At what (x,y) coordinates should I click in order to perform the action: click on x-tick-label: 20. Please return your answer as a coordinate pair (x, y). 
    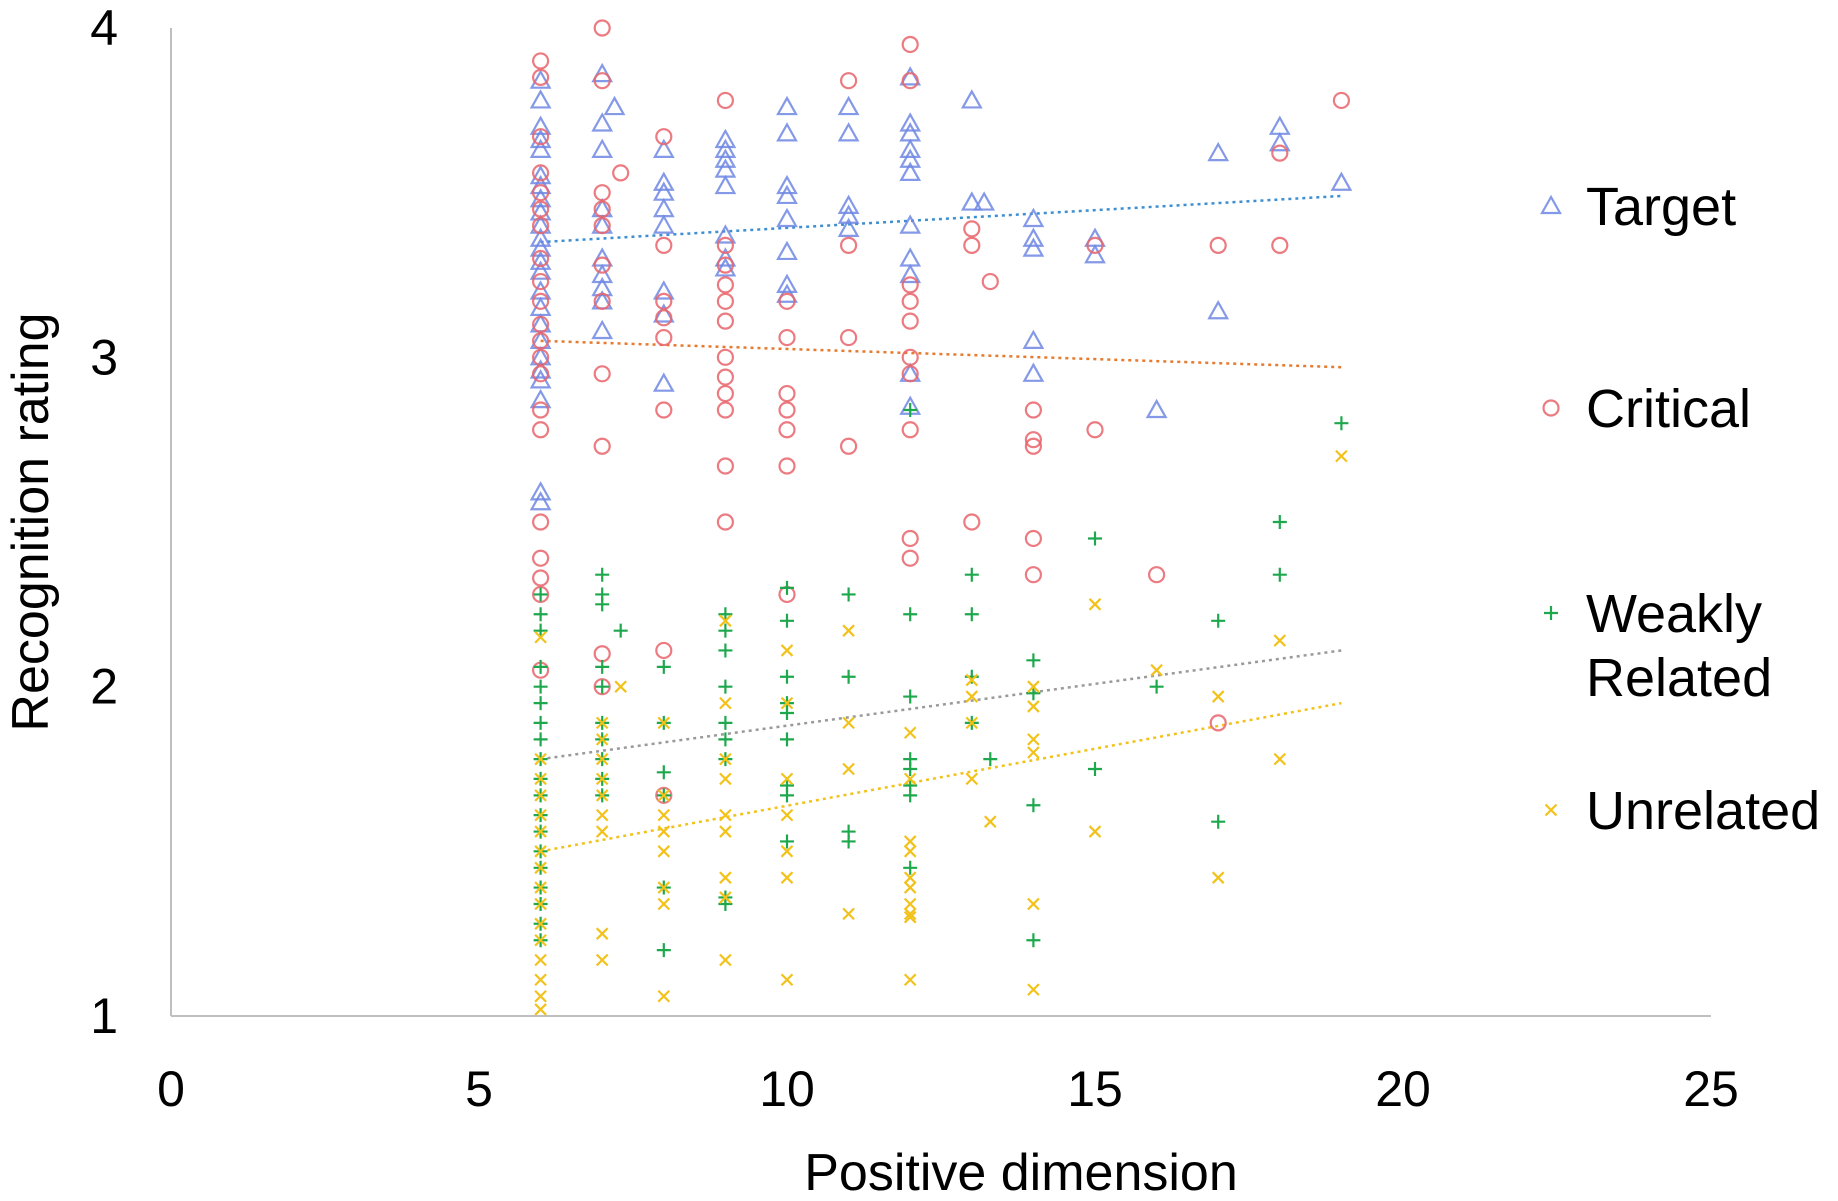
    Looking at the image, I should click on (1403, 1089).